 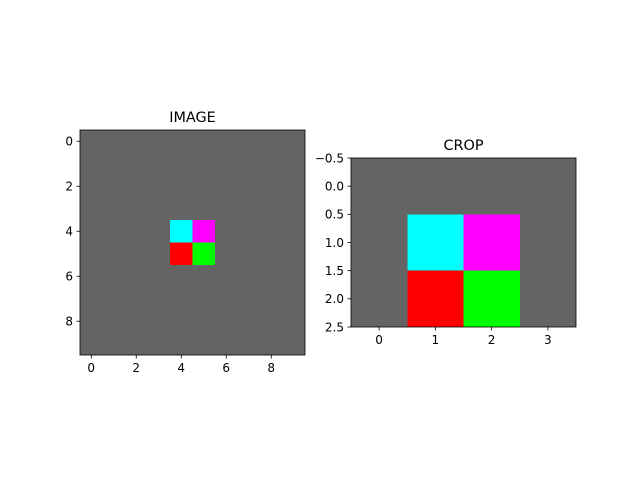 What do you see at coordinates (158, 298) in the screenshot?
I see `image-pixel-r7-c3` at bounding box center [158, 298].